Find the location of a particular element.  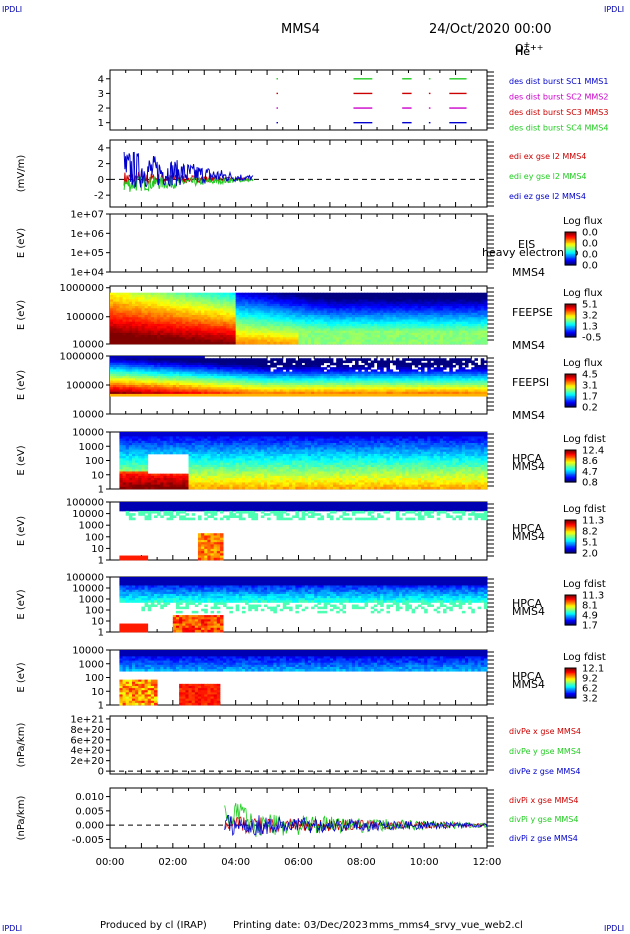

eis-cbar-swatch is located at coordinates (570, 263).